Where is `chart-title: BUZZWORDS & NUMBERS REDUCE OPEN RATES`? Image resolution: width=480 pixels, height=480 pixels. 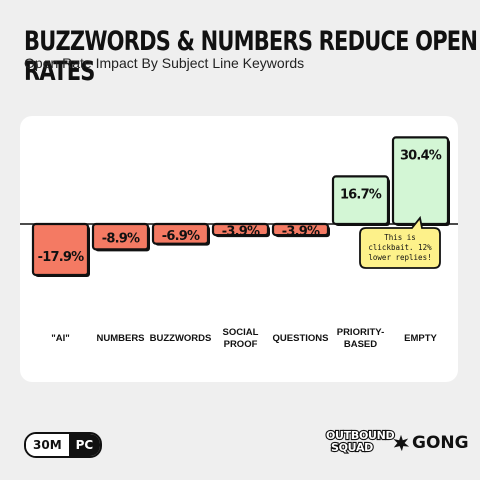 chart-title: BUZZWORDS & NUMBERS REDUCE OPEN RATES is located at coordinates (251, 56).